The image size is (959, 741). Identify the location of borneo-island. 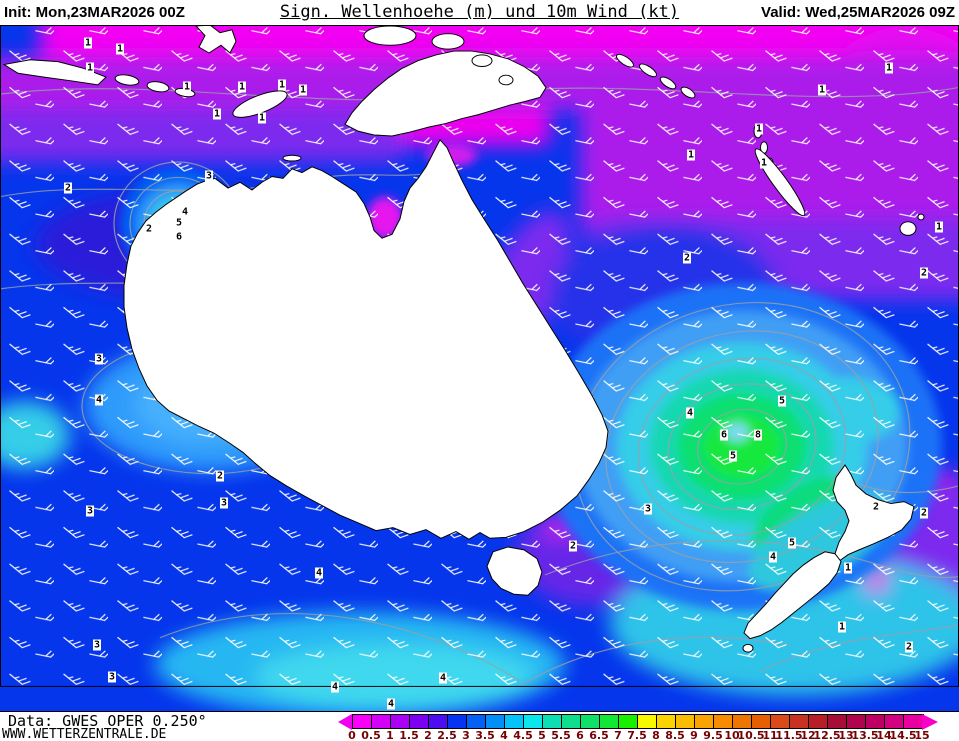
(390, 35).